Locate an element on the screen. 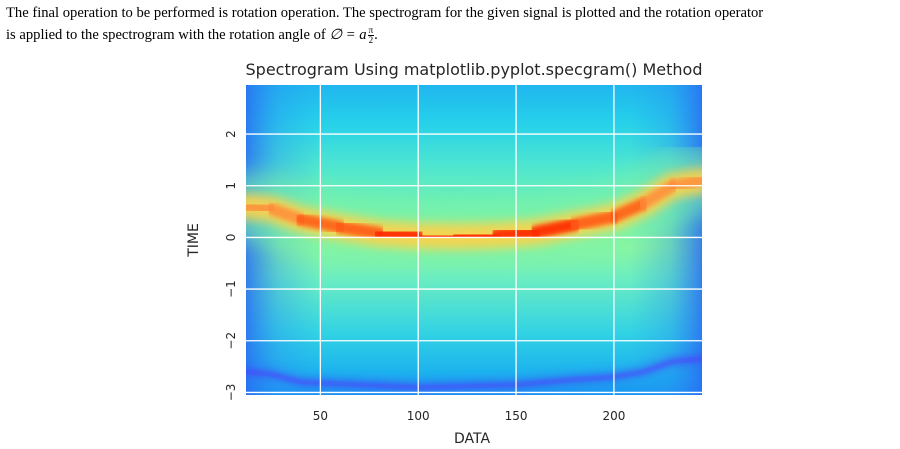  y-tick-label: −3 is located at coordinates (231, 393).